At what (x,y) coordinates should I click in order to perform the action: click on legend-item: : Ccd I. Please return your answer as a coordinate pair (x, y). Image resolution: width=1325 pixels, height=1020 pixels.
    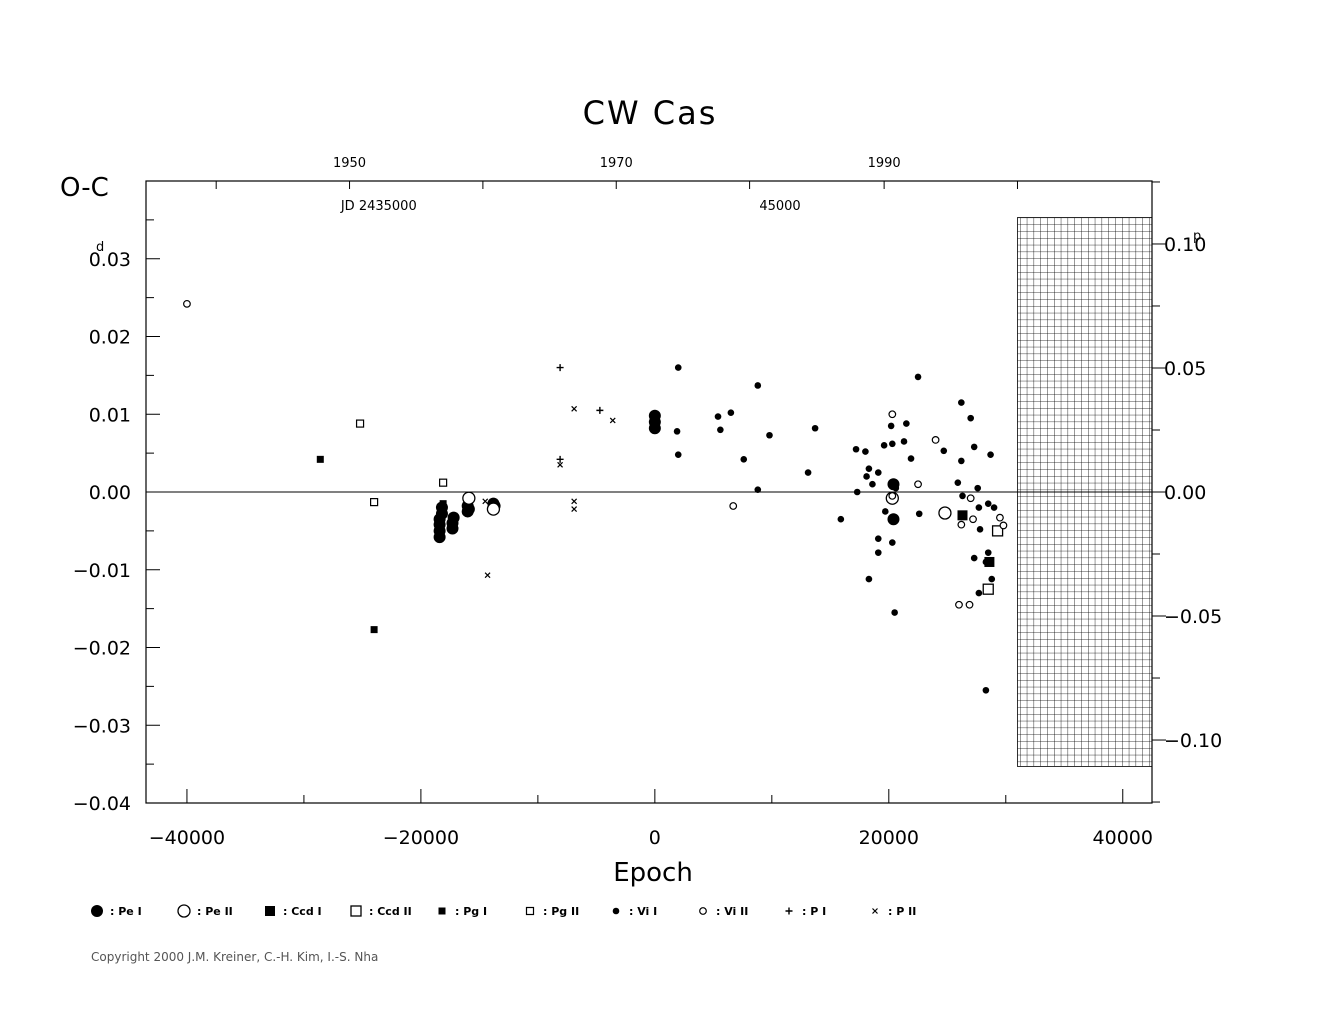
    Looking at the image, I should click on (293, 911).